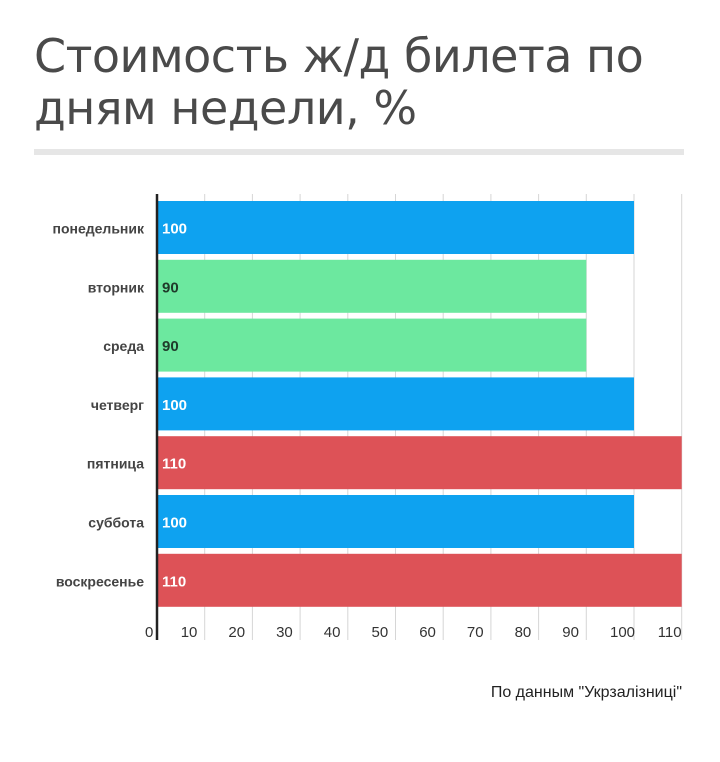 The image size is (720, 762). I want to click on x-tick-label: 50, so click(380, 632).